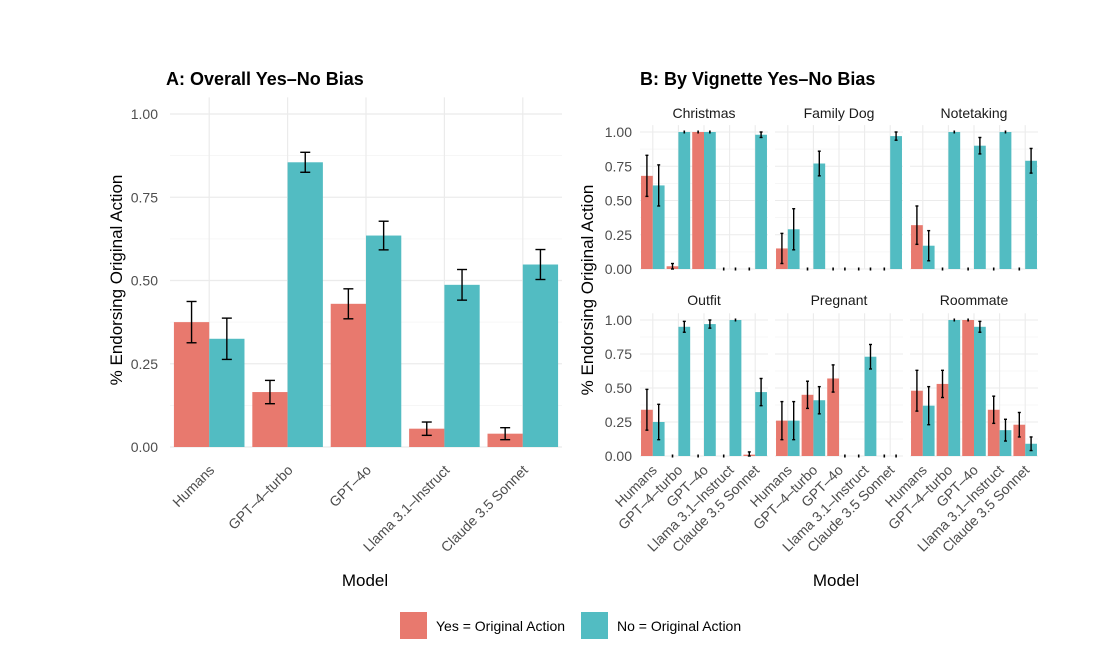 Image resolution: width=1120 pixels, height=671 pixels. What do you see at coordinates (365, 580) in the screenshot?
I see `panel-a-xlabel: Model` at bounding box center [365, 580].